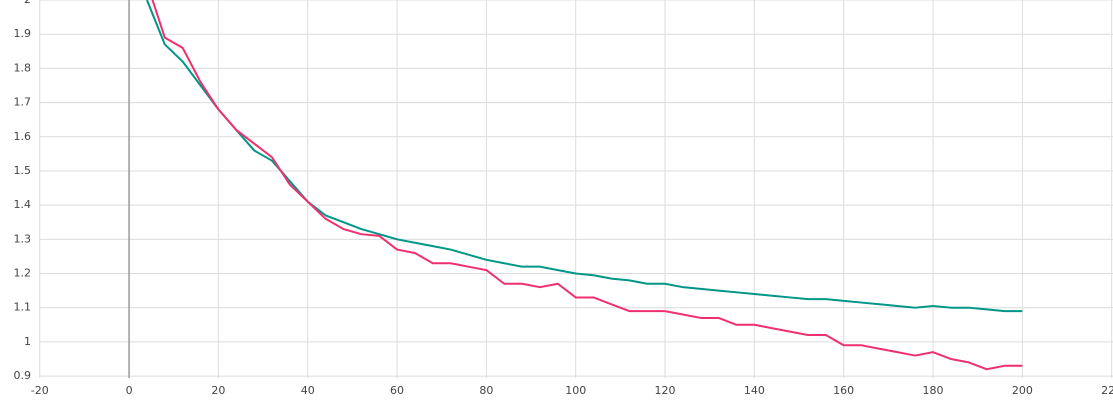 The width and height of the screenshot is (1113, 400). I want to click on x-tick-label: 180, so click(933, 390).